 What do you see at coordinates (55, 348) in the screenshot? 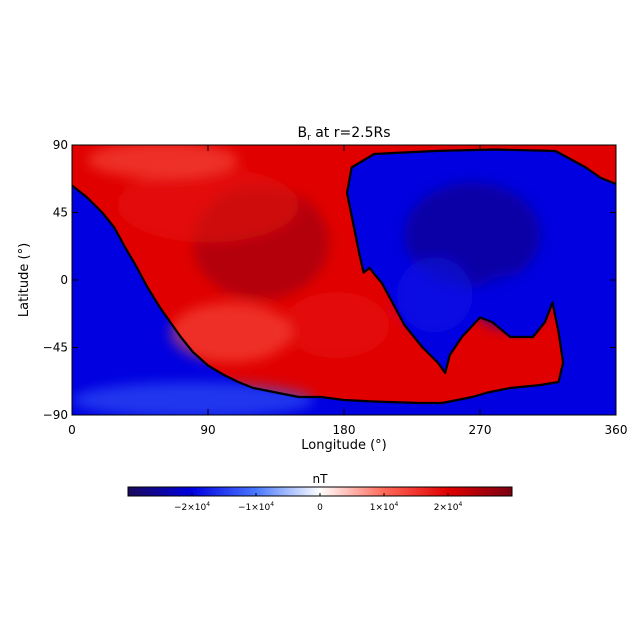
I see `y-tick-label: −45` at bounding box center [55, 348].